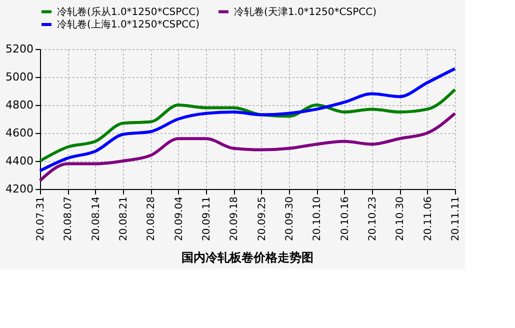  Describe the element at coordinates (124, 219) in the screenshot. I see `x-tick-label: 20.08.21` at that location.